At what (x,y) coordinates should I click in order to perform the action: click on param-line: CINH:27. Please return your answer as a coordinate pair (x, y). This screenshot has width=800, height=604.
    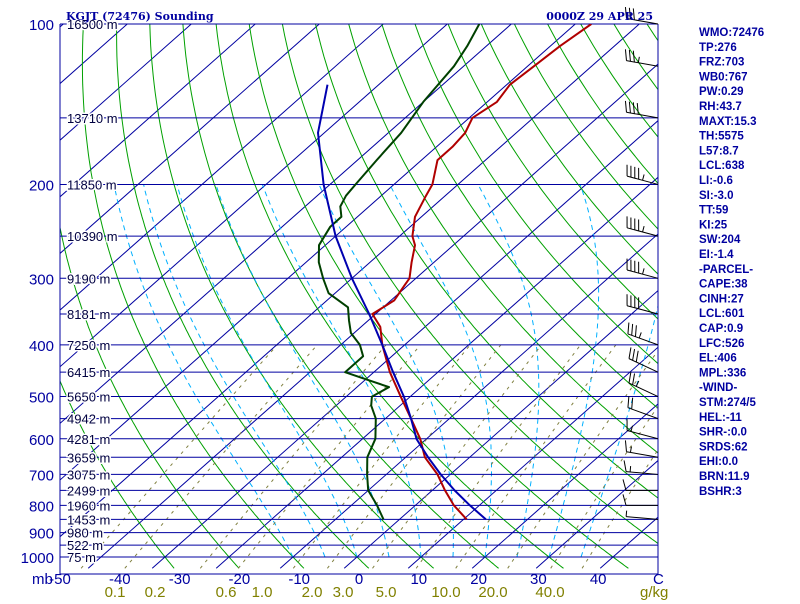
    Looking at the image, I should click on (721, 299).